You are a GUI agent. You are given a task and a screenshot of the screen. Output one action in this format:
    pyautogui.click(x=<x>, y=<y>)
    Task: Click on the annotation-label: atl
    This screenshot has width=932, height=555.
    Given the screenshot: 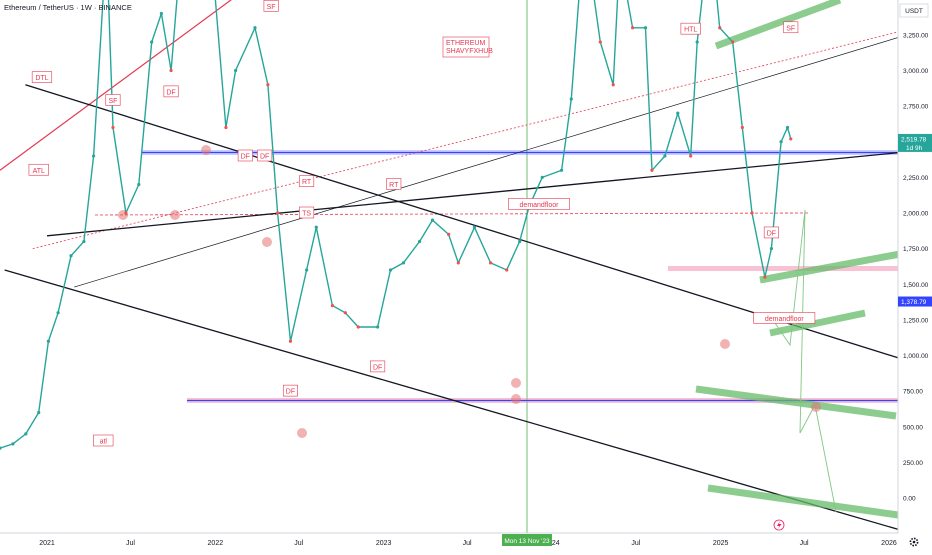 What is the action you would take?
    pyautogui.click(x=104, y=442)
    